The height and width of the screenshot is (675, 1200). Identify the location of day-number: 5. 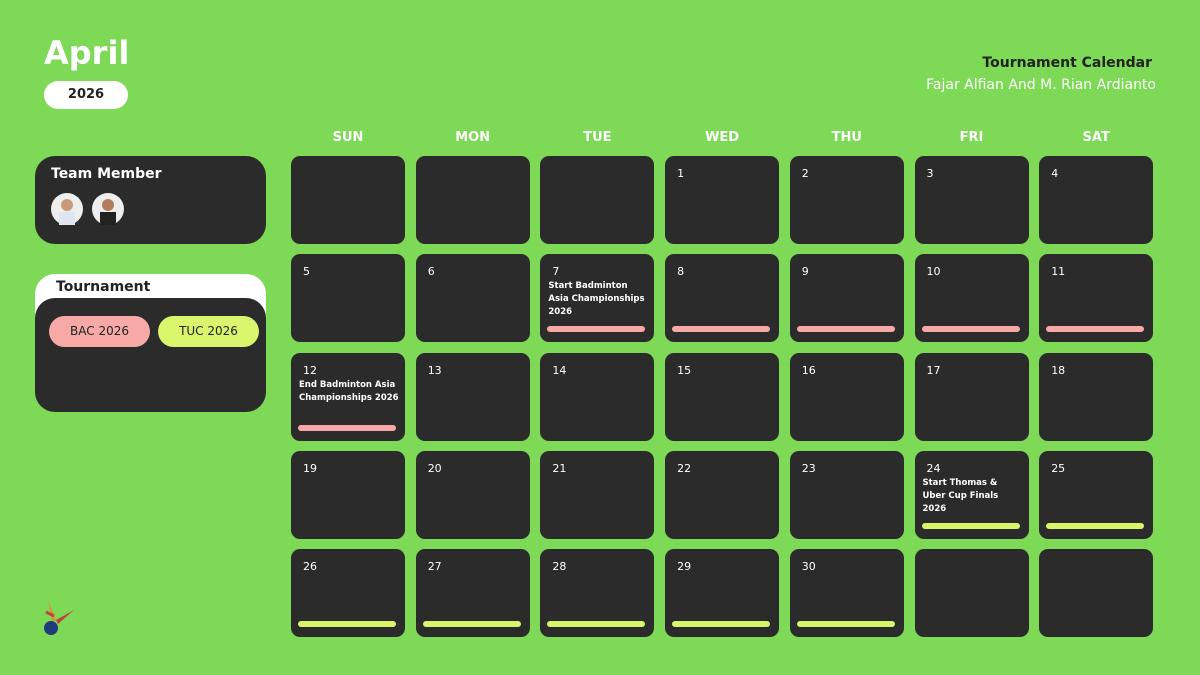
(306, 272).